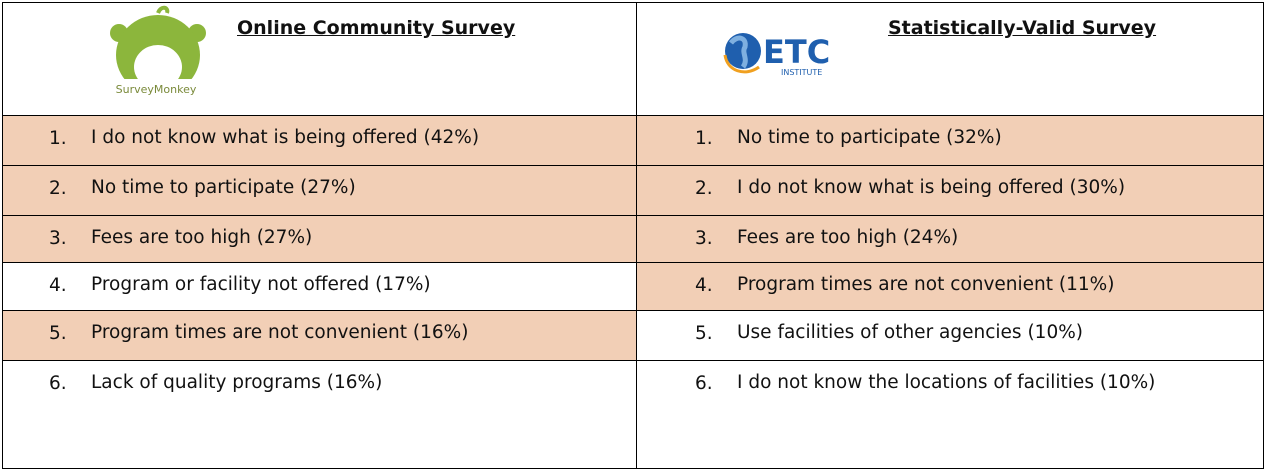 This screenshot has width=1267, height=474. What do you see at coordinates (801, 72) in the screenshot?
I see `logo-subtext: INSTITUTE` at bounding box center [801, 72].